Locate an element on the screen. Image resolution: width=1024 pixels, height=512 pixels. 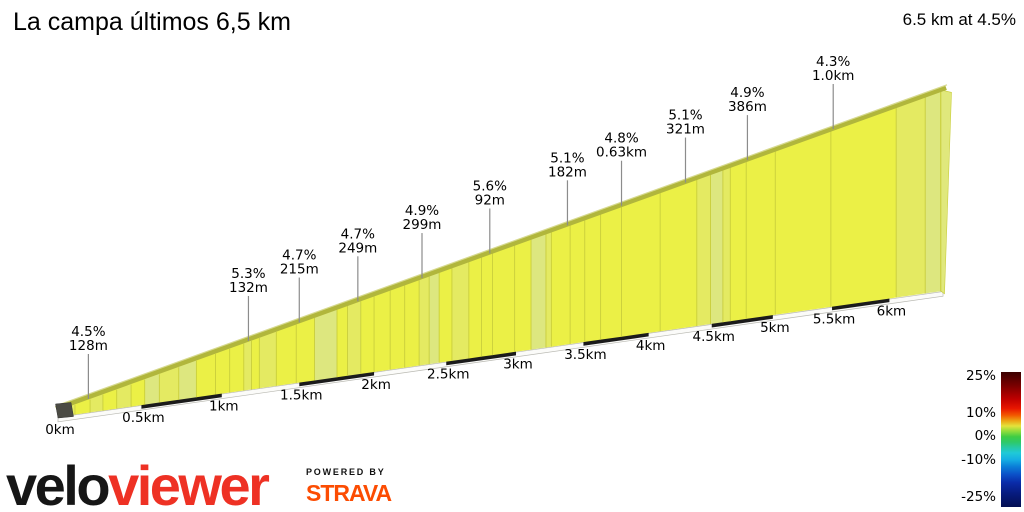
legend-tick-label: 10% is located at coordinates (980, 412).